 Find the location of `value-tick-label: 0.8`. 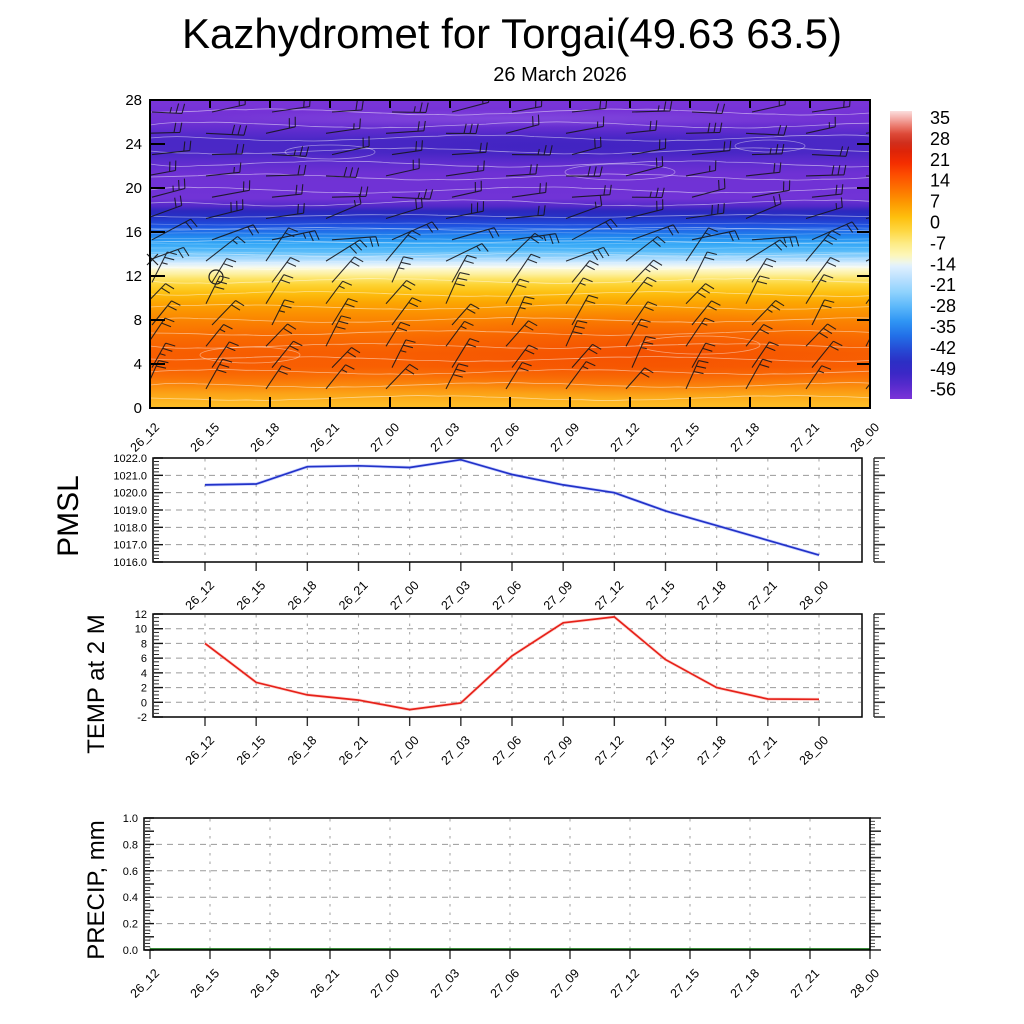

value-tick-label: 0.8 is located at coordinates (130, 845).